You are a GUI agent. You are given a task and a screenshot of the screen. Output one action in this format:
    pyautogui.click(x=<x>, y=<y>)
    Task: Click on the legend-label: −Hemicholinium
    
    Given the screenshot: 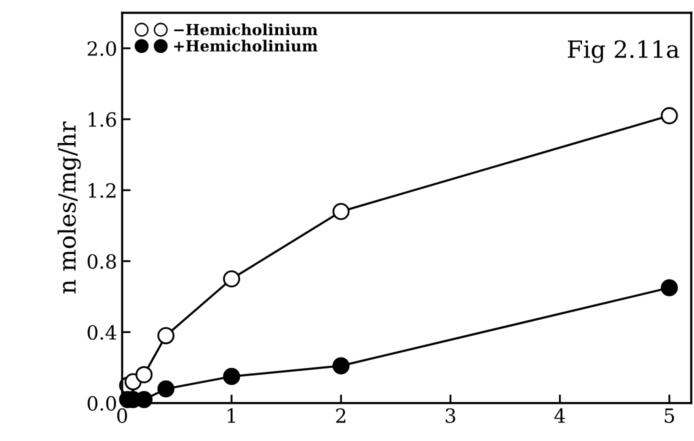 What is the action you would take?
    pyautogui.click(x=246, y=29)
    